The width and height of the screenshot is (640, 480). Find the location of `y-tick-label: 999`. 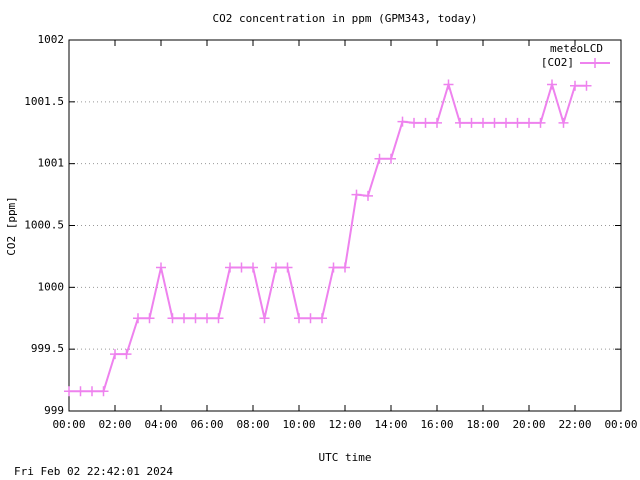

y-tick-label: 999 is located at coordinates (54, 410).